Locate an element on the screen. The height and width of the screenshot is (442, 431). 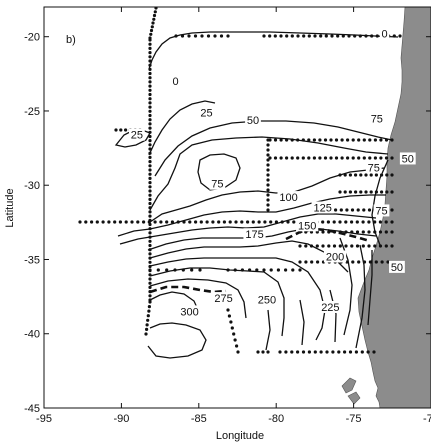
y-tick-label: -30 is located at coordinates (32, 186).